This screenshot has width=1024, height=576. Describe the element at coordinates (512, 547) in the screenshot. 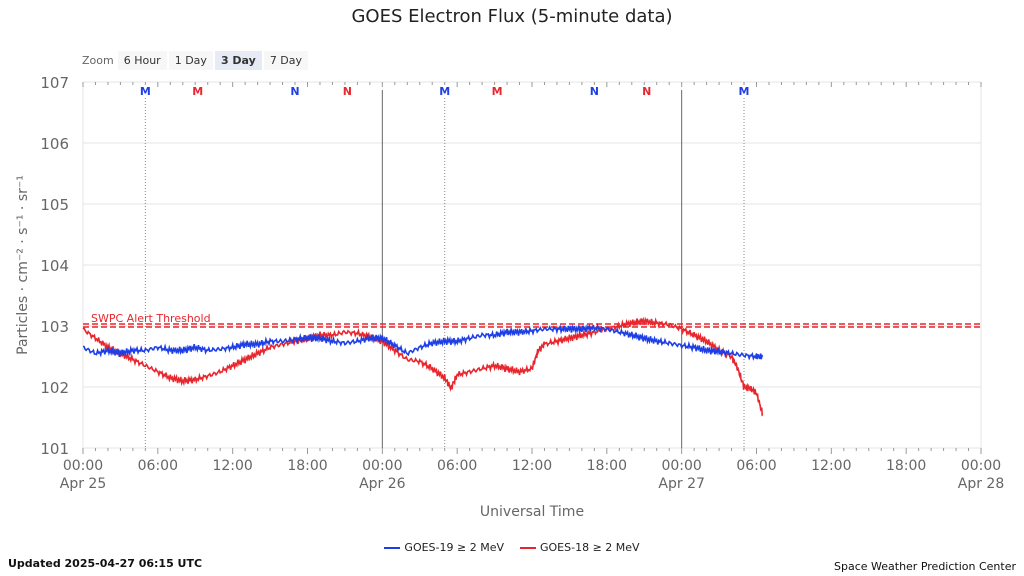

I see `legend: GOES-19 ≥ 2 MeV GOES-18 ≥ 2 MeV` at that location.